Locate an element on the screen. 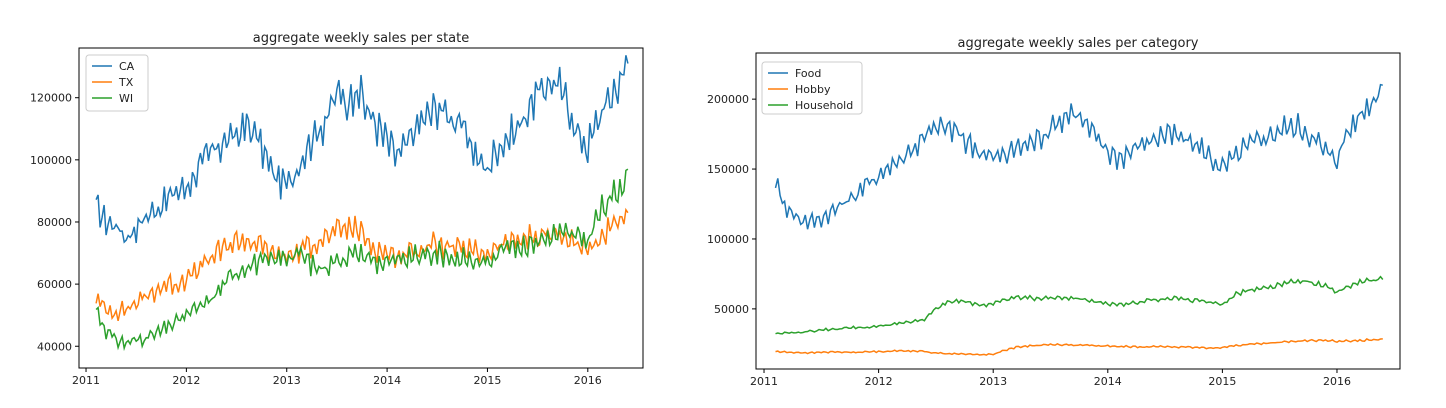 This screenshot has height=408, width=1446. y-tick-label: 150000 is located at coordinates (728, 169).